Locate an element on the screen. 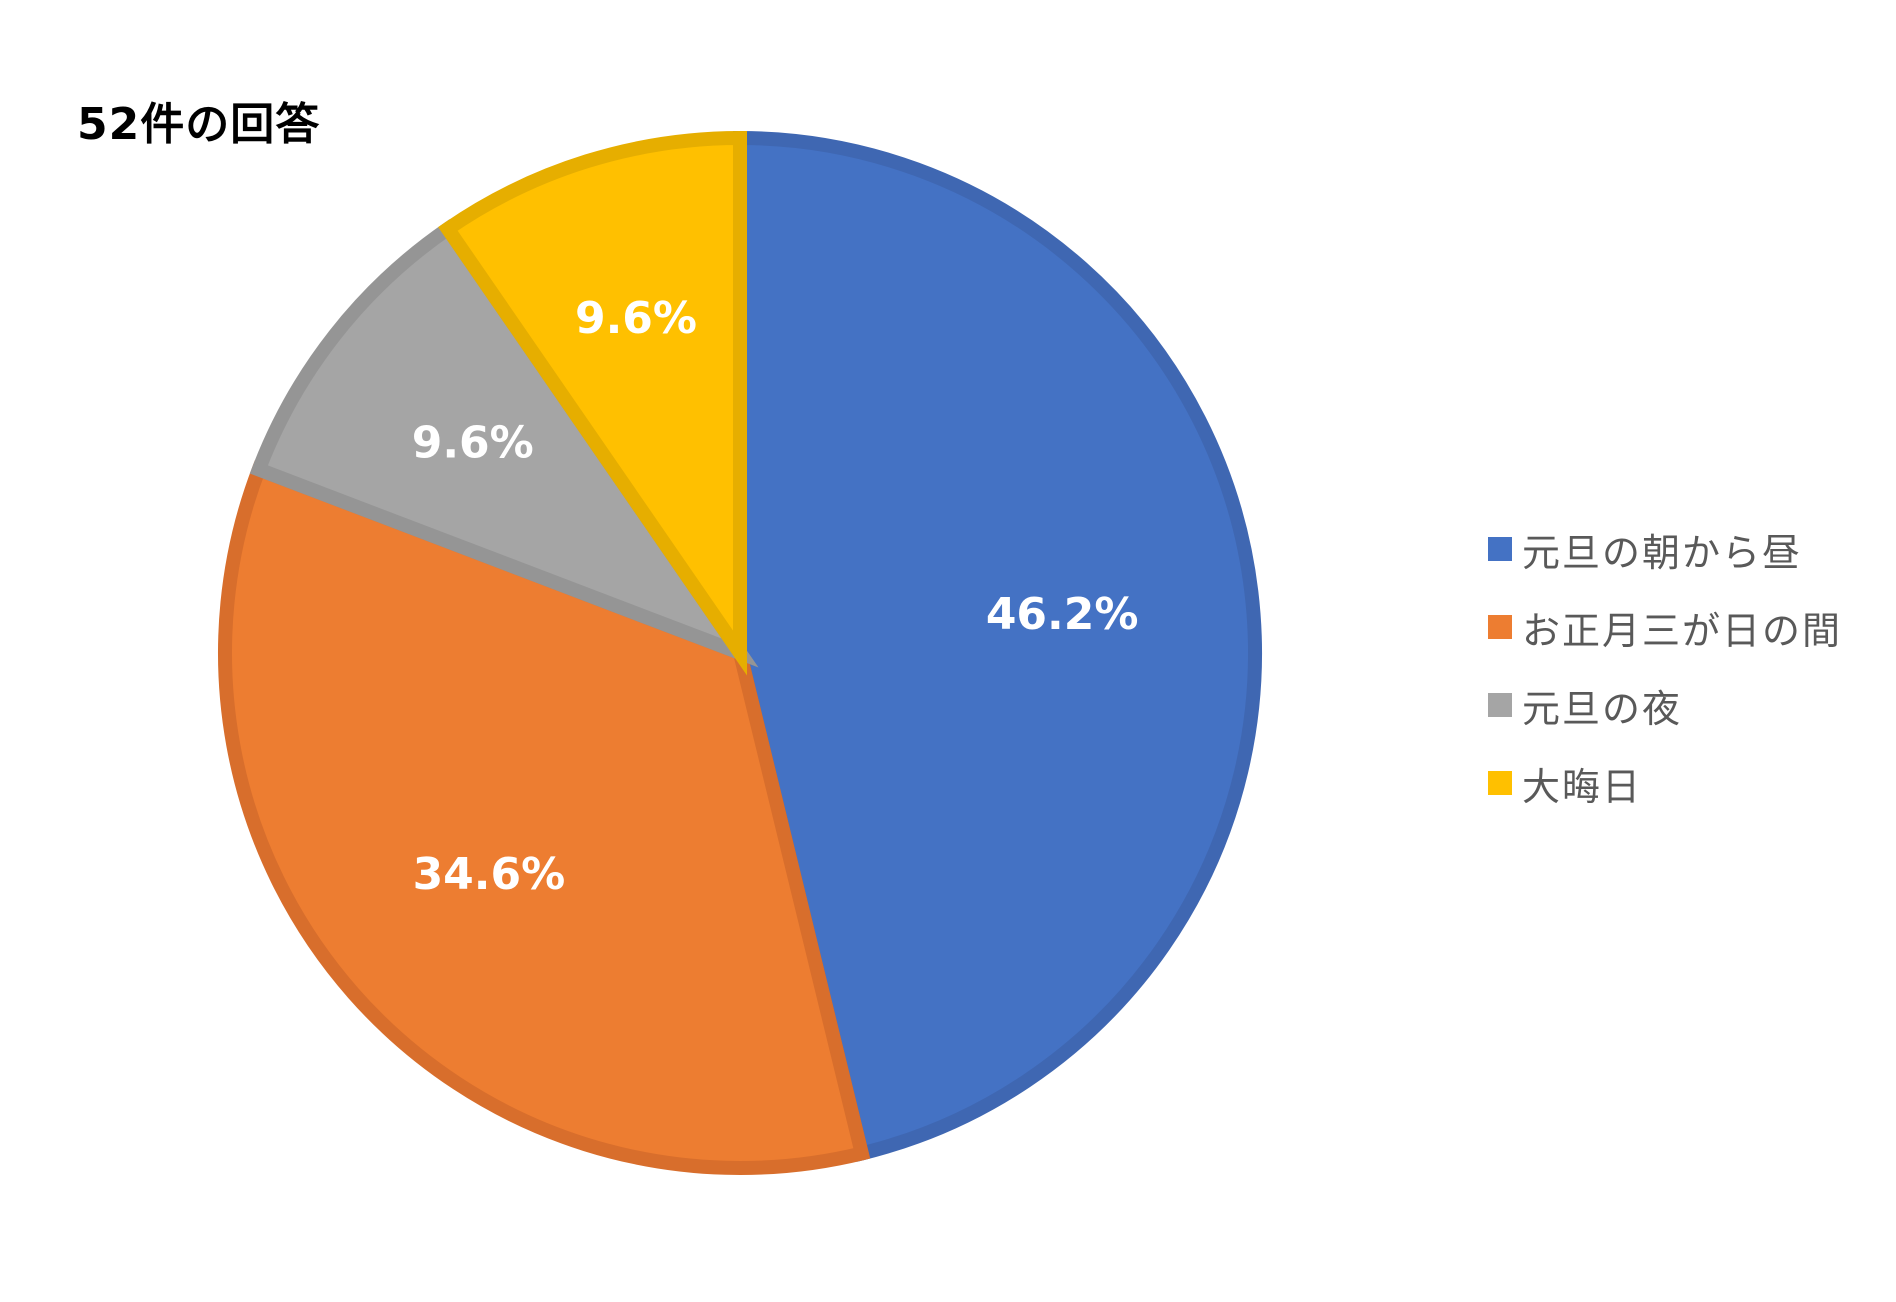 The image size is (1896, 1302). chart-title: 52件の回答 is located at coordinates (199, 124).